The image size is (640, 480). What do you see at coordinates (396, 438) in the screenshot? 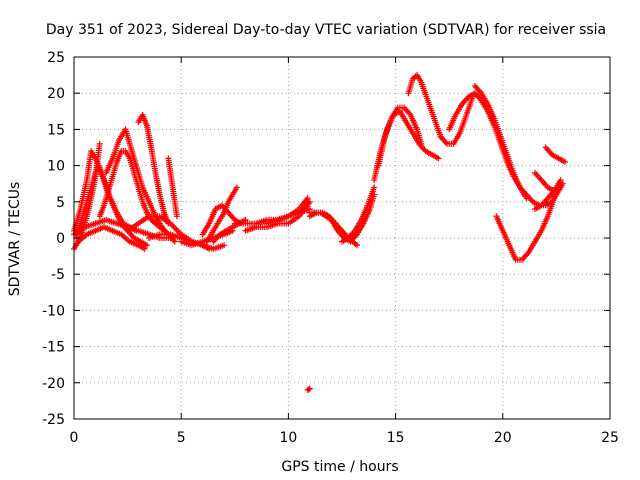
I see `x-tick-label: 15` at bounding box center [396, 438].